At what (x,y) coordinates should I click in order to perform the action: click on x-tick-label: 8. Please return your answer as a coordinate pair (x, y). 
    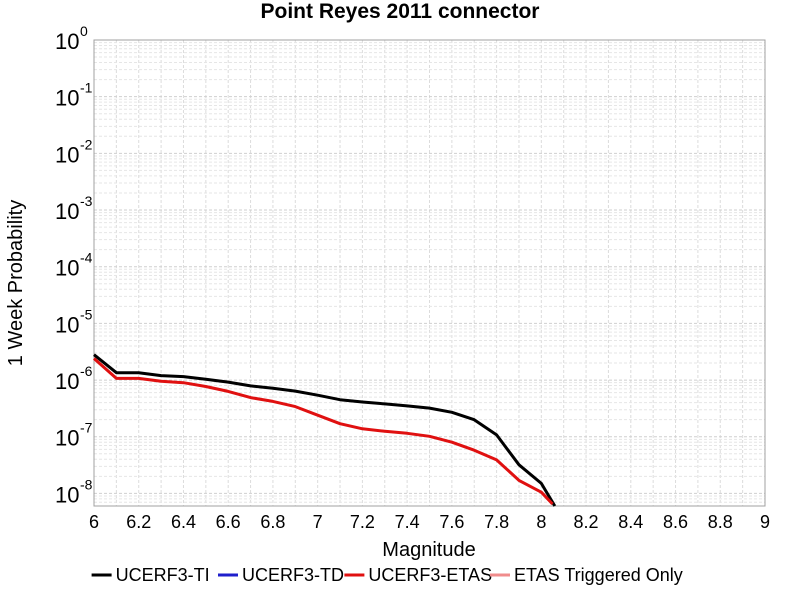
    Looking at the image, I should click on (541, 522).